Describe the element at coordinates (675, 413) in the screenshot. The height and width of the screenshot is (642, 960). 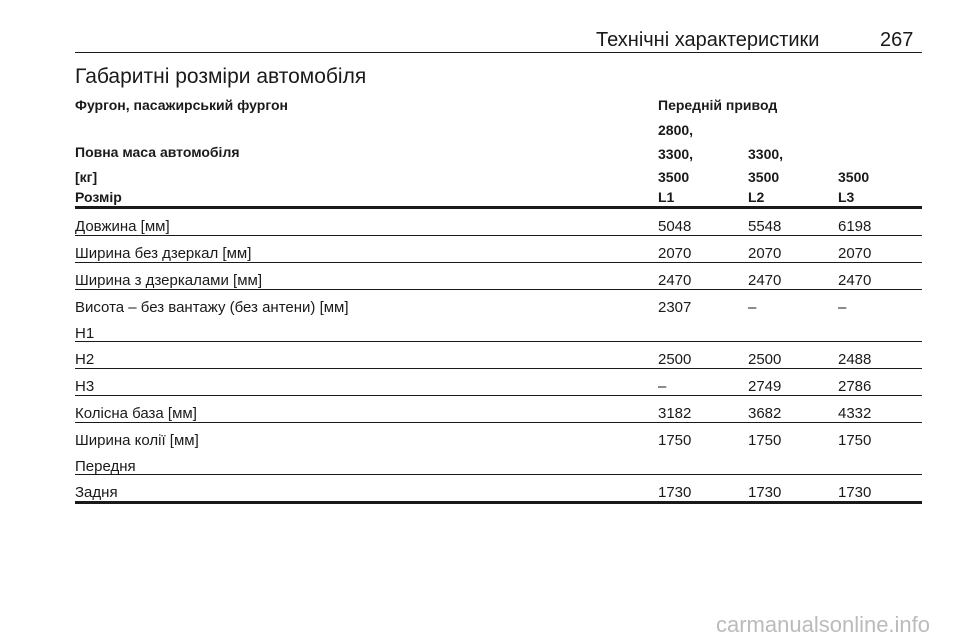
I see `cell: 3182` at that location.